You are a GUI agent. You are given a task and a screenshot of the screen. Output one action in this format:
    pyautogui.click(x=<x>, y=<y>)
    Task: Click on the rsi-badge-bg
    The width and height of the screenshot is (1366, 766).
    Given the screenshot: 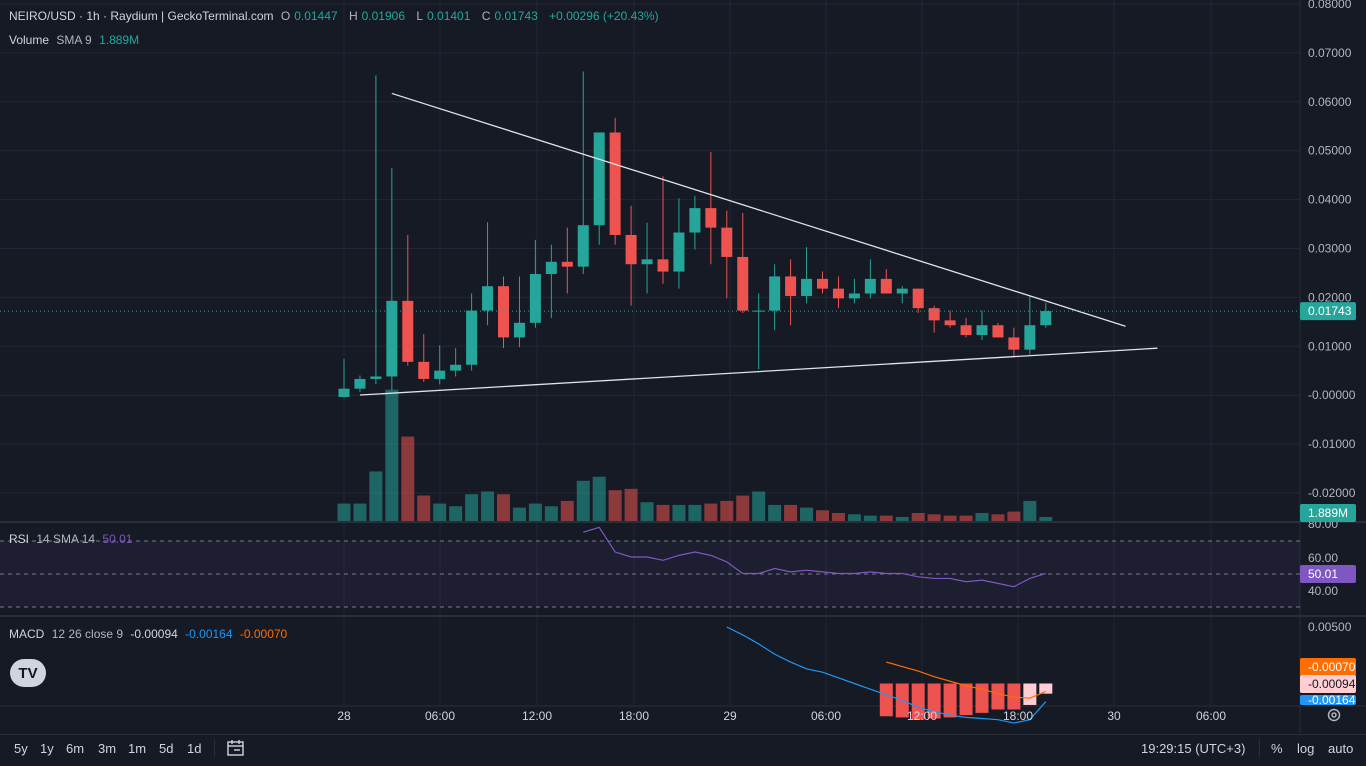 What is the action you would take?
    pyautogui.click(x=1328, y=574)
    